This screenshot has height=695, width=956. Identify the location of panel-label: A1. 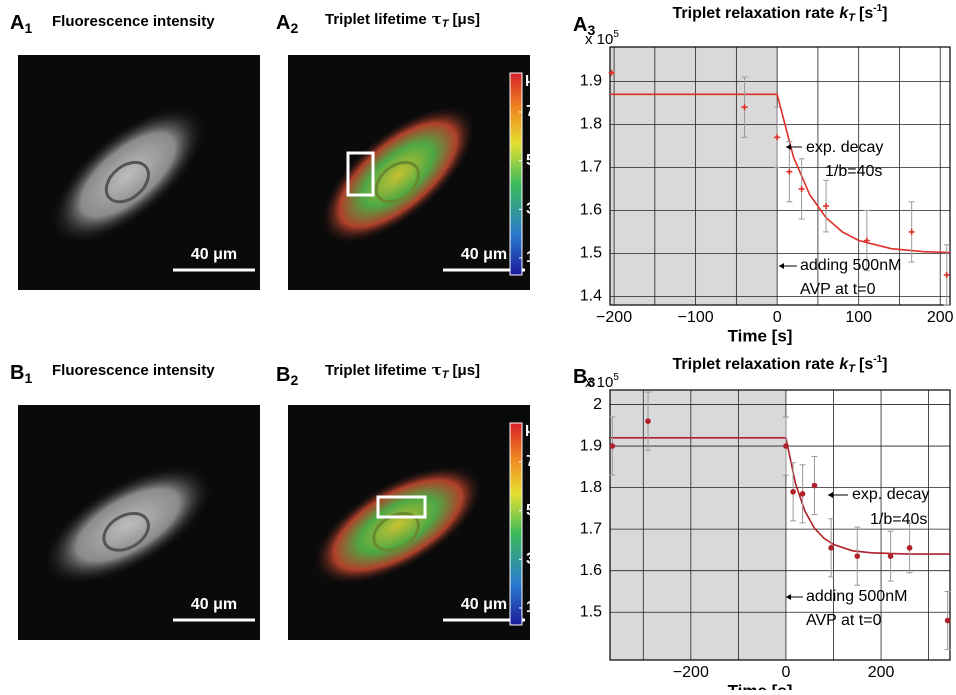
(21, 23).